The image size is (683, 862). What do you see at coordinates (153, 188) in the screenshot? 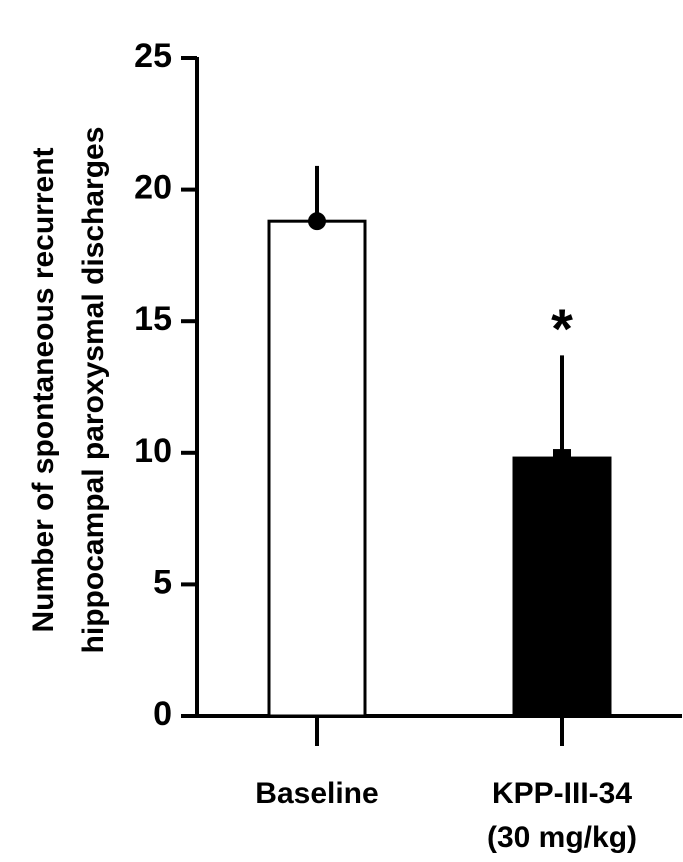
I see `y-tick-label: 20` at bounding box center [153, 188].